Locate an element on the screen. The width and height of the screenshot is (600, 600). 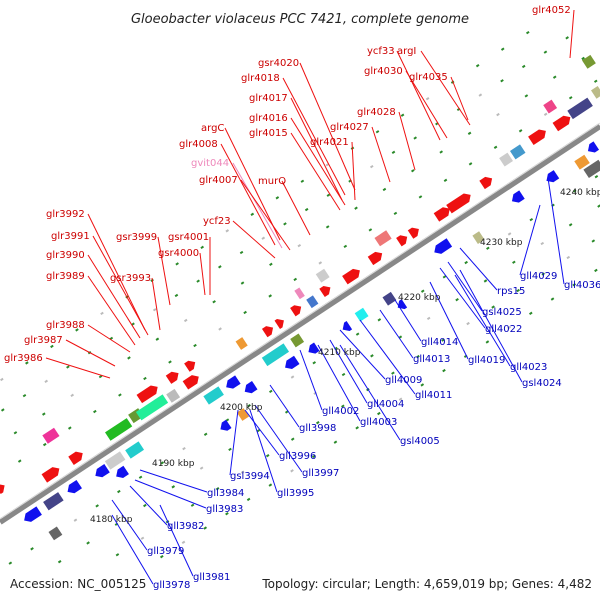
gene-label-reverse: gll3978 is located at coordinates (171, 585).